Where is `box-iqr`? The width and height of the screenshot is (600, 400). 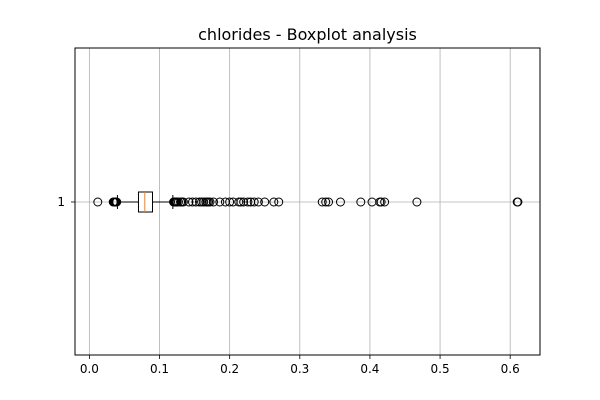
box-iqr is located at coordinates (145, 202).